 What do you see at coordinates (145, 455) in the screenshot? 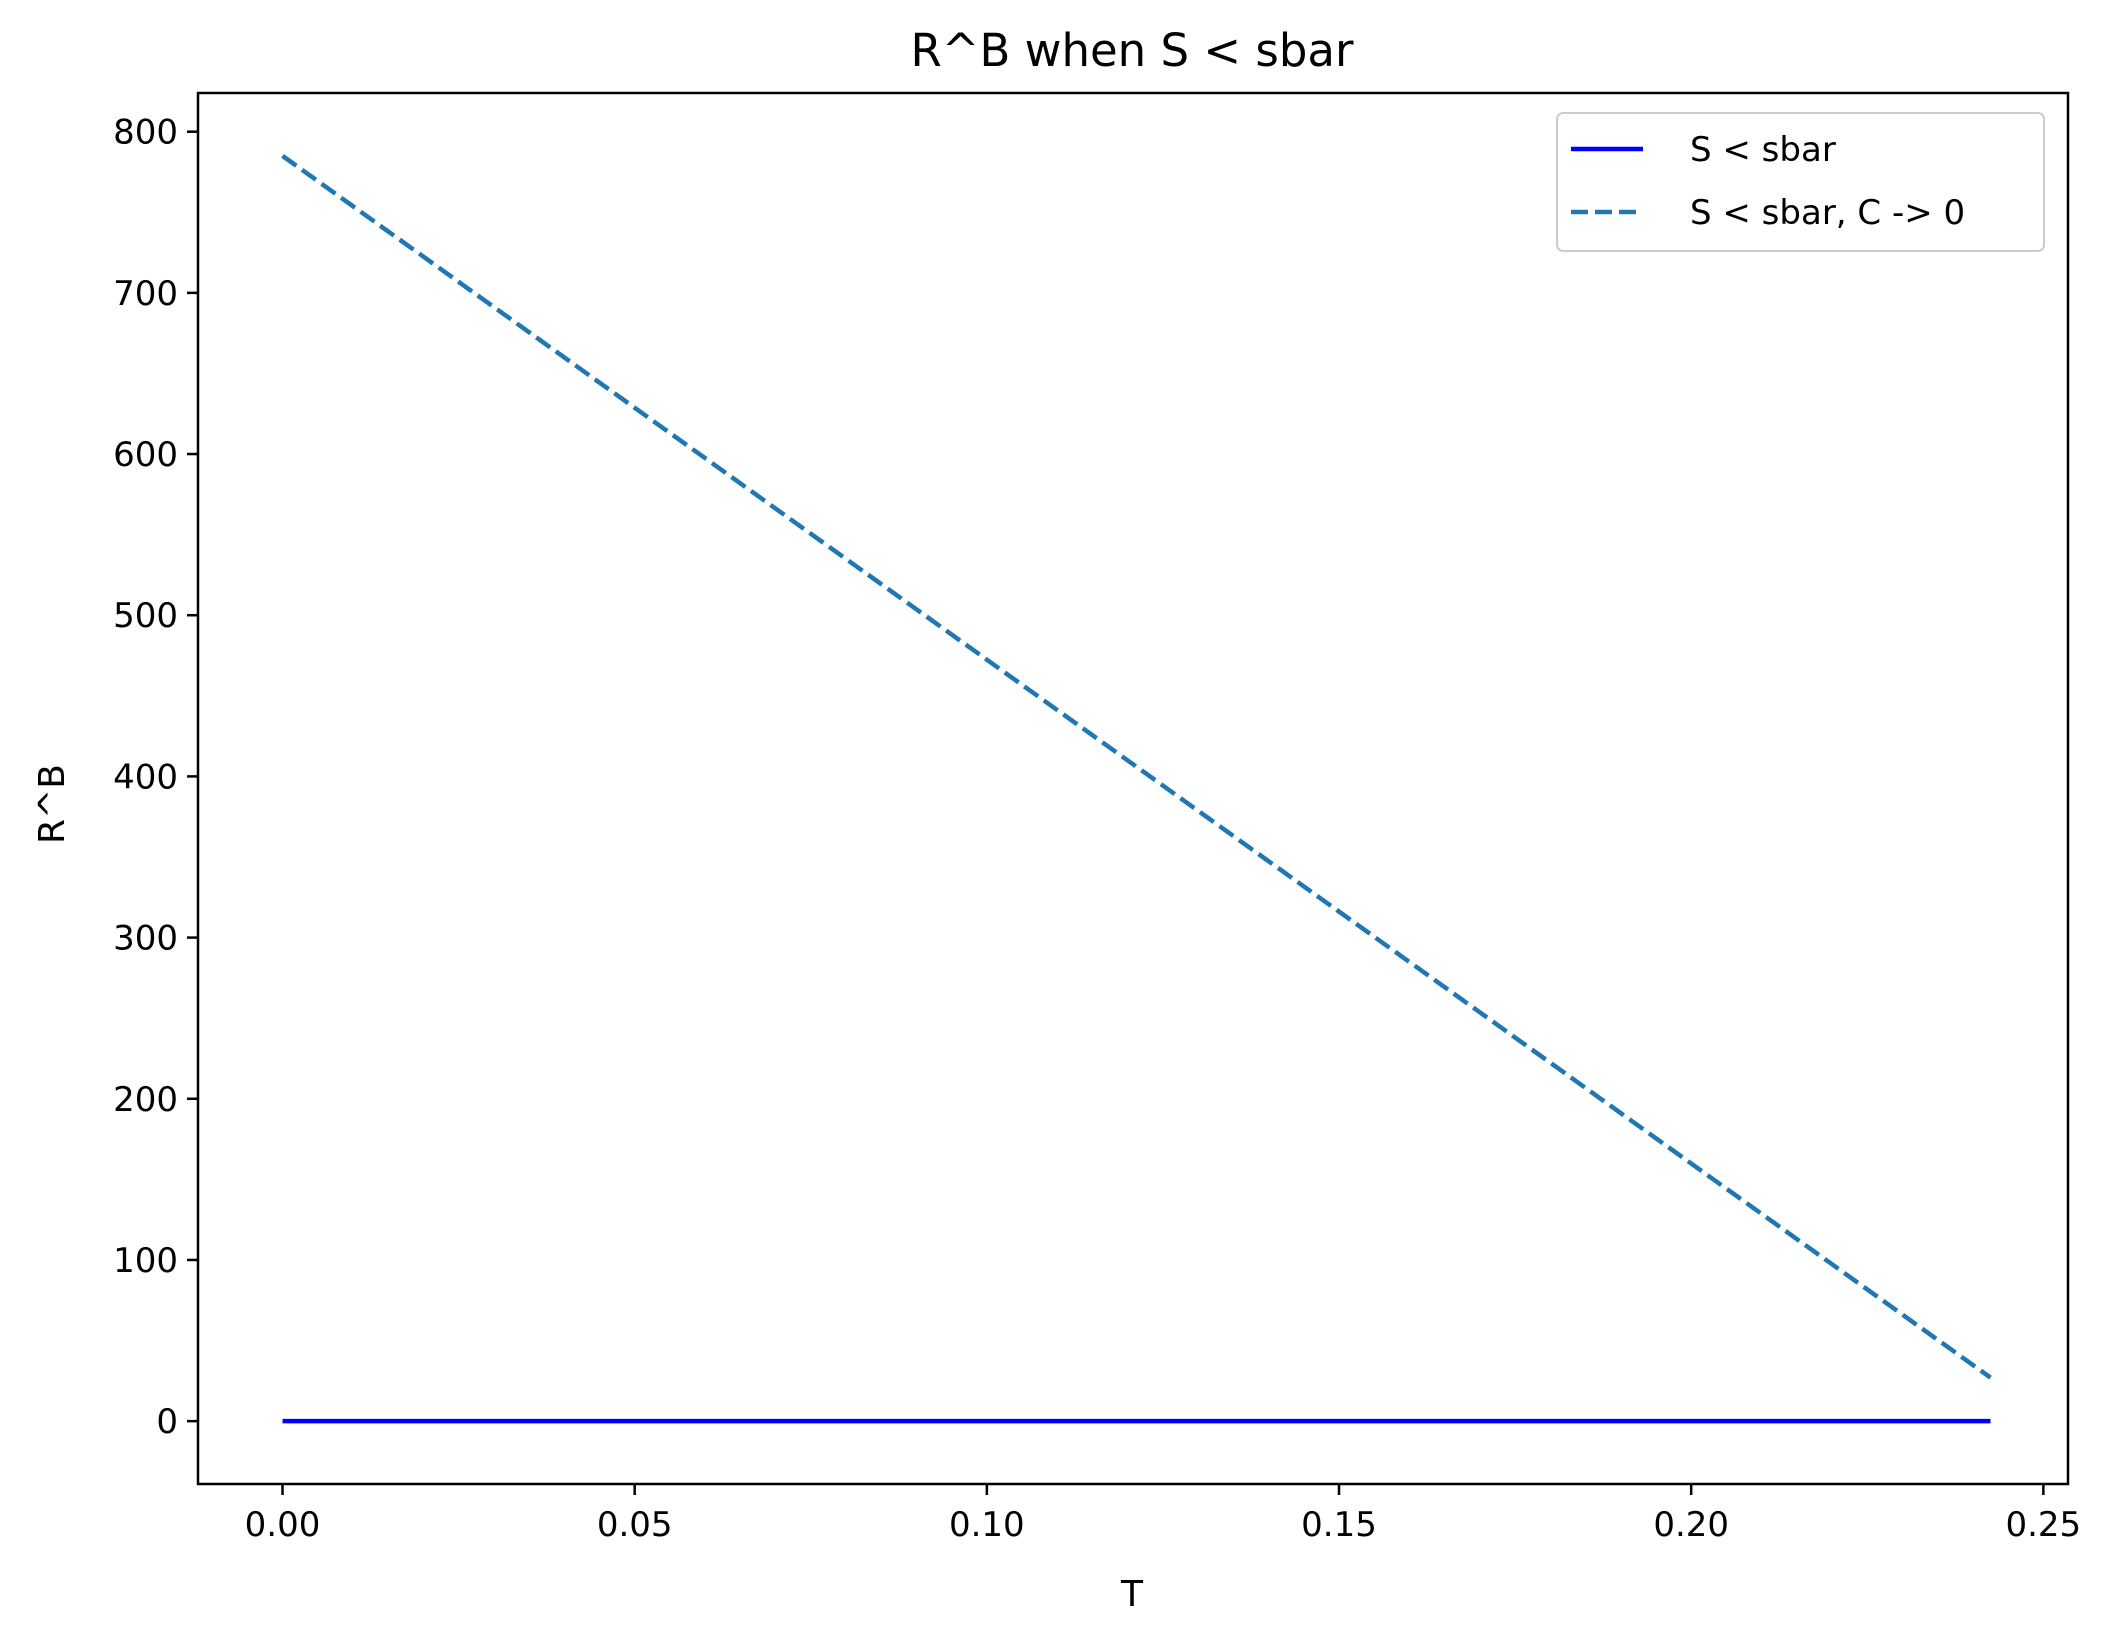
I see `y-tick-label: 600` at bounding box center [145, 455].